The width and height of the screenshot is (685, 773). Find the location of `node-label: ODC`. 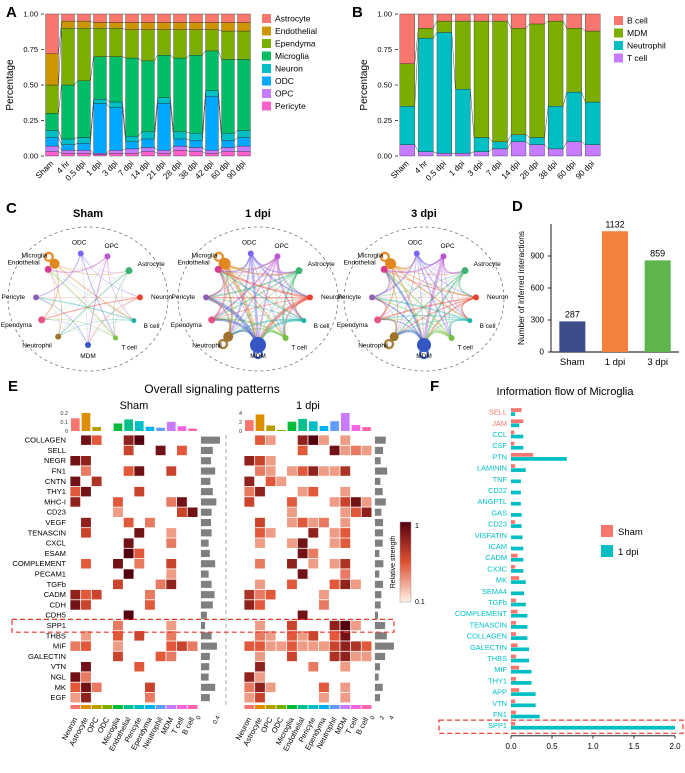

node-label: ODC is located at coordinates (249, 243).